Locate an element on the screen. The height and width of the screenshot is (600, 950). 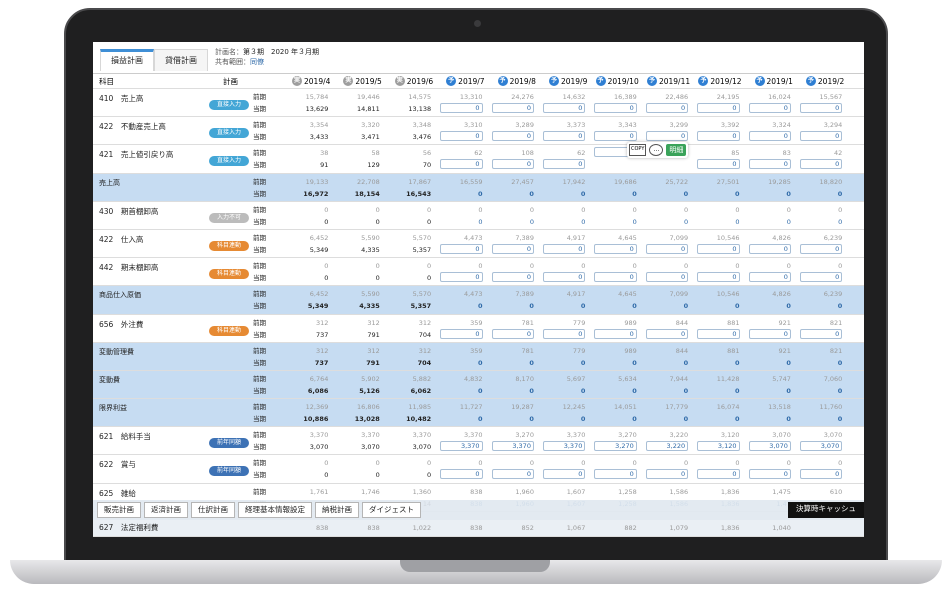
detail-button: 明細 is located at coordinates (676, 150).